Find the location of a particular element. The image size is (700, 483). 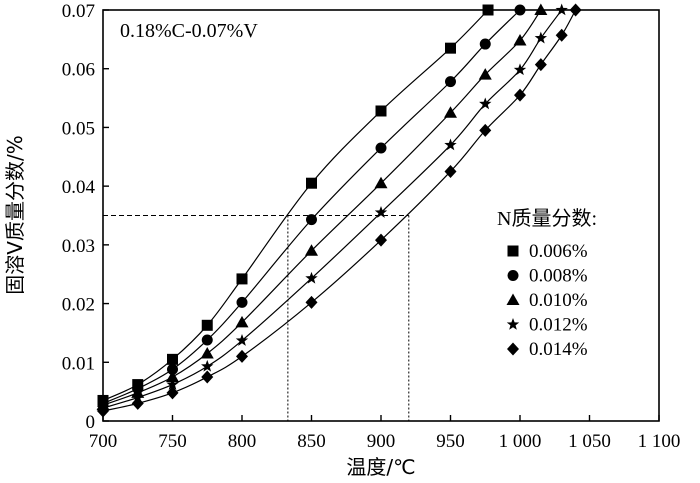

legend-marker-star is located at coordinates (513, 324).